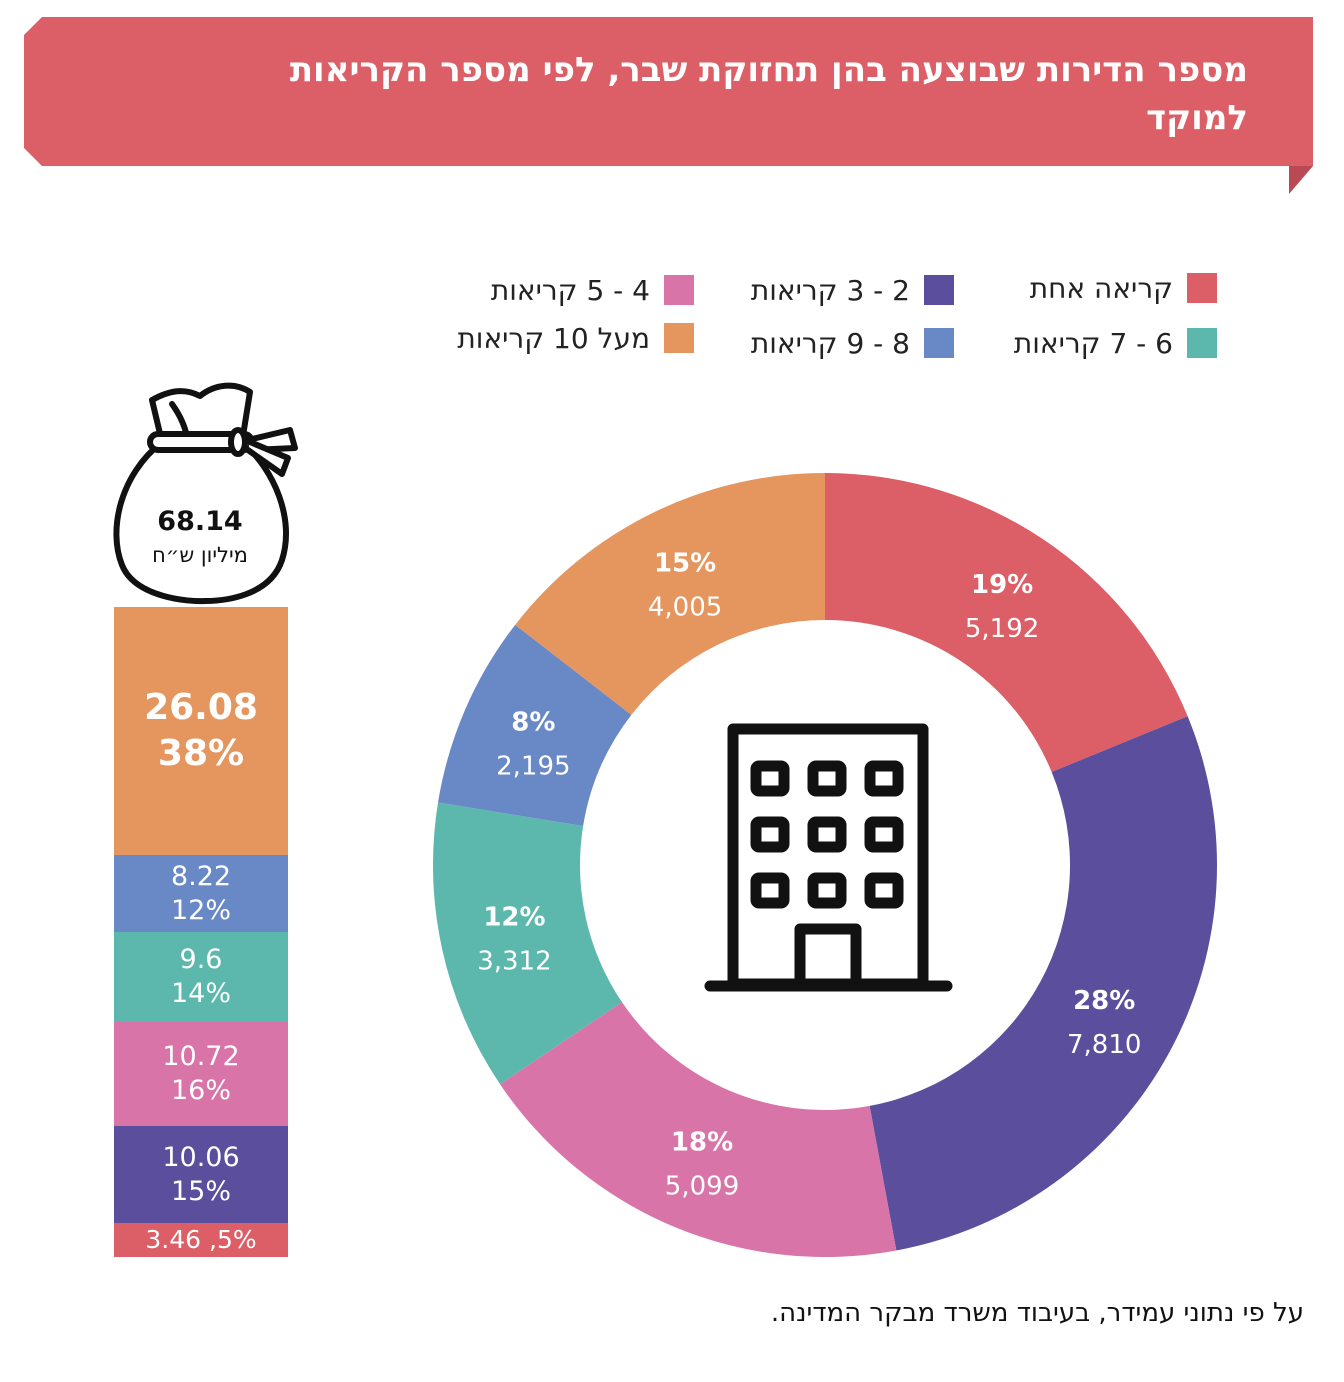 Image resolution: width=1344 pixels, height=1382 pixels. What do you see at coordinates (200, 910) in the screenshot?
I see `segment-percent: 12%` at bounding box center [200, 910].